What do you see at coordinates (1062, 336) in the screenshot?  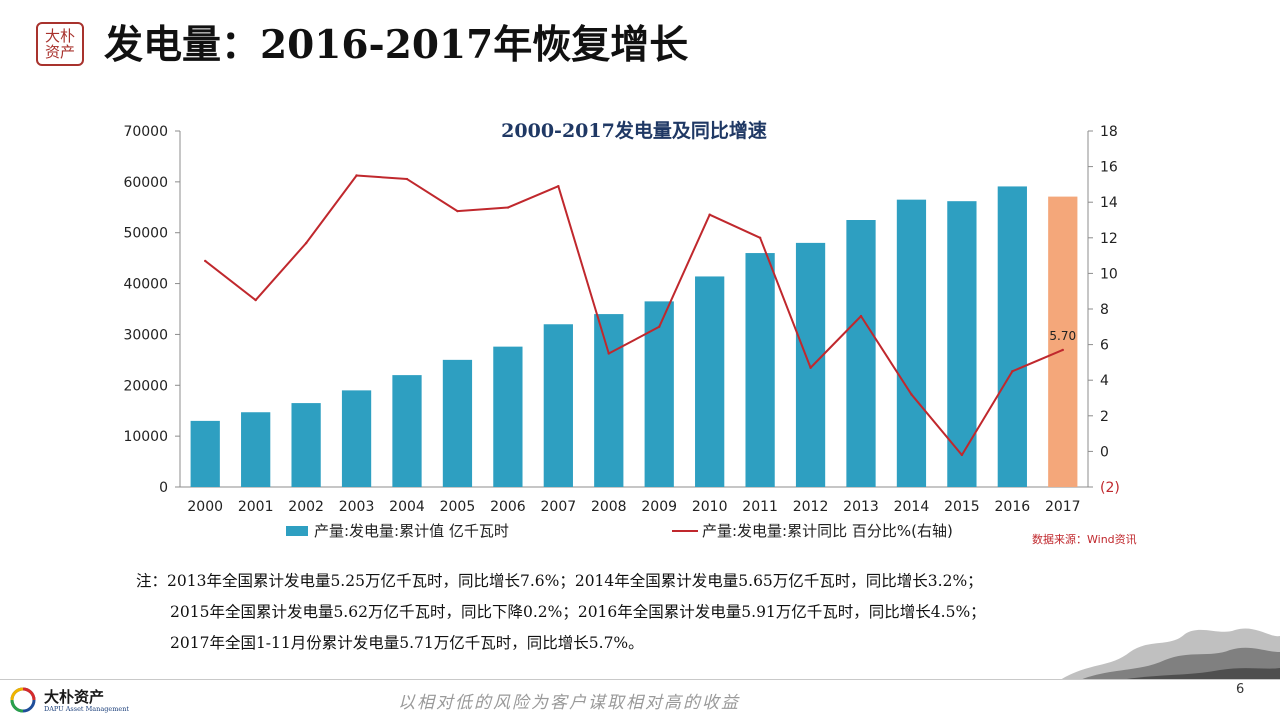 I see `data-label-2017-growth: 5.70` at bounding box center [1062, 336].